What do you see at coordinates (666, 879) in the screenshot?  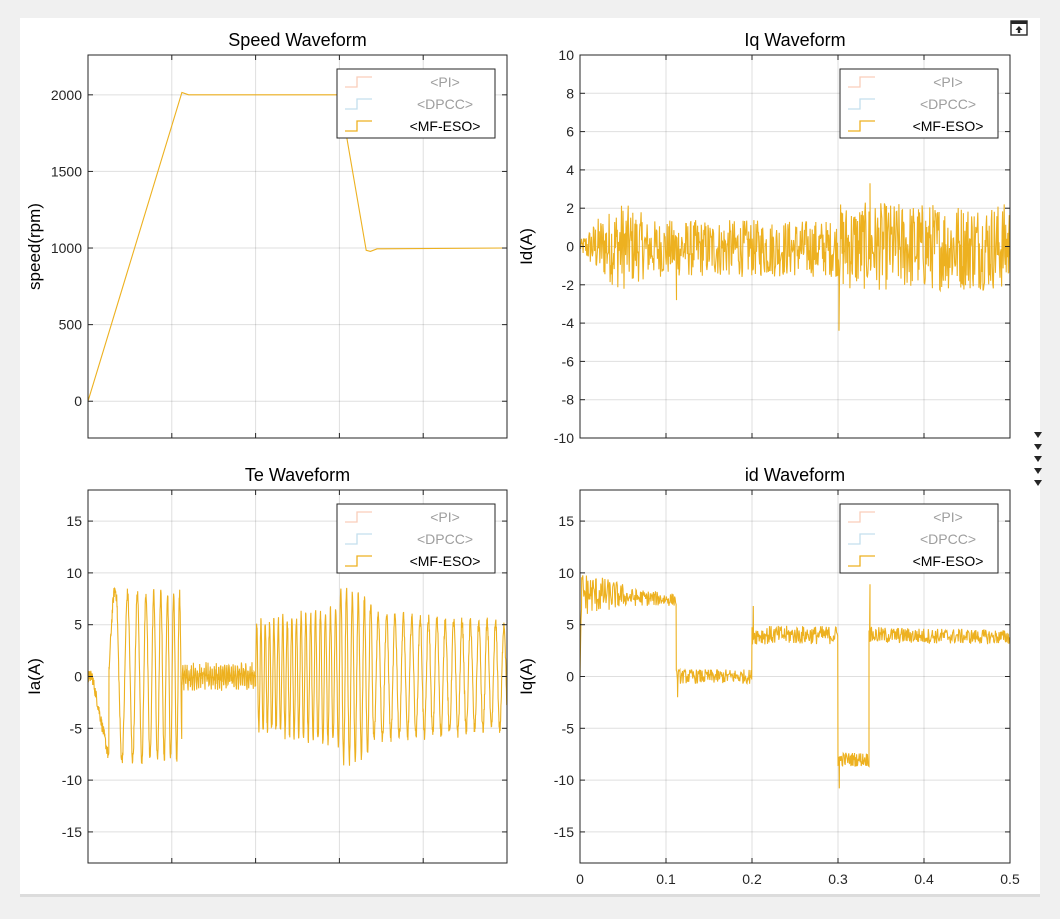 I see `x-tick-label: 0.1` at bounding box center [666, 879].